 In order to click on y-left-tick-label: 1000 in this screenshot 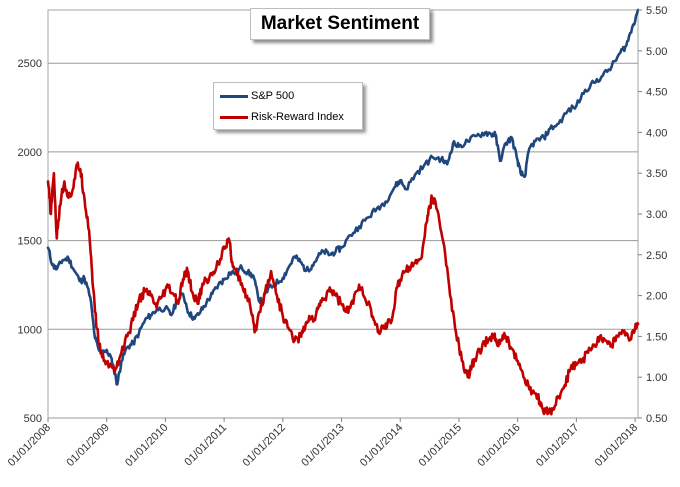, I will do `click(30, 330)`.